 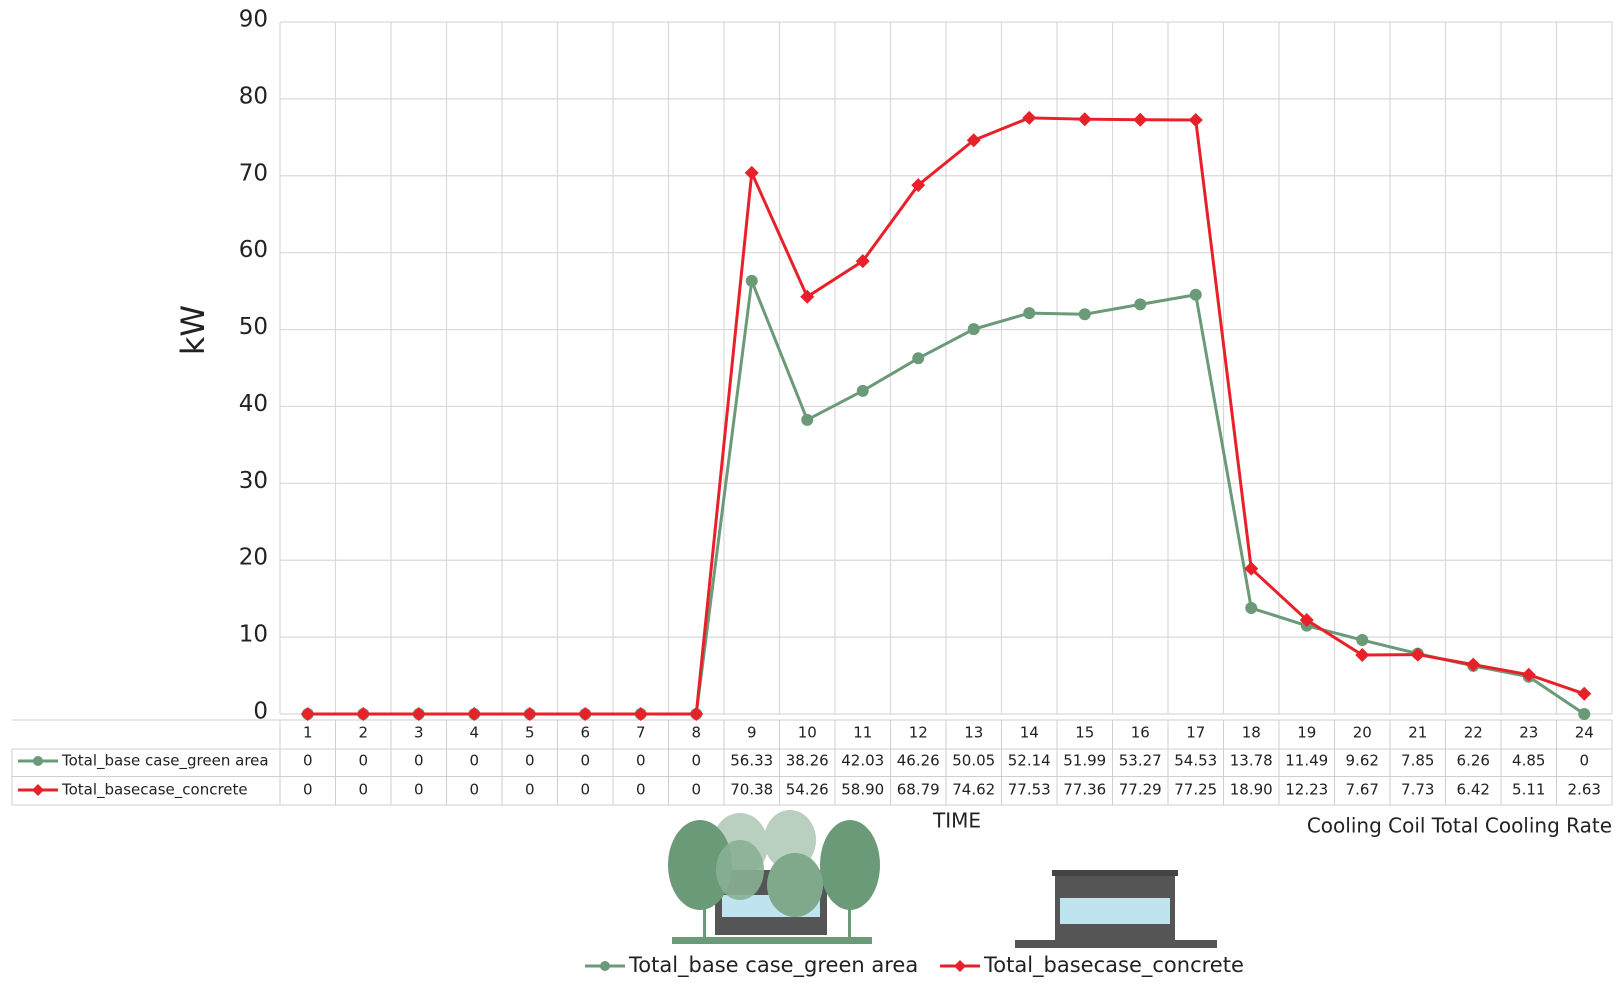 What do you see at coordinates (751, 761) in the screenshot?
I see `table-value: 56.33` at bounding box center [751, 761].